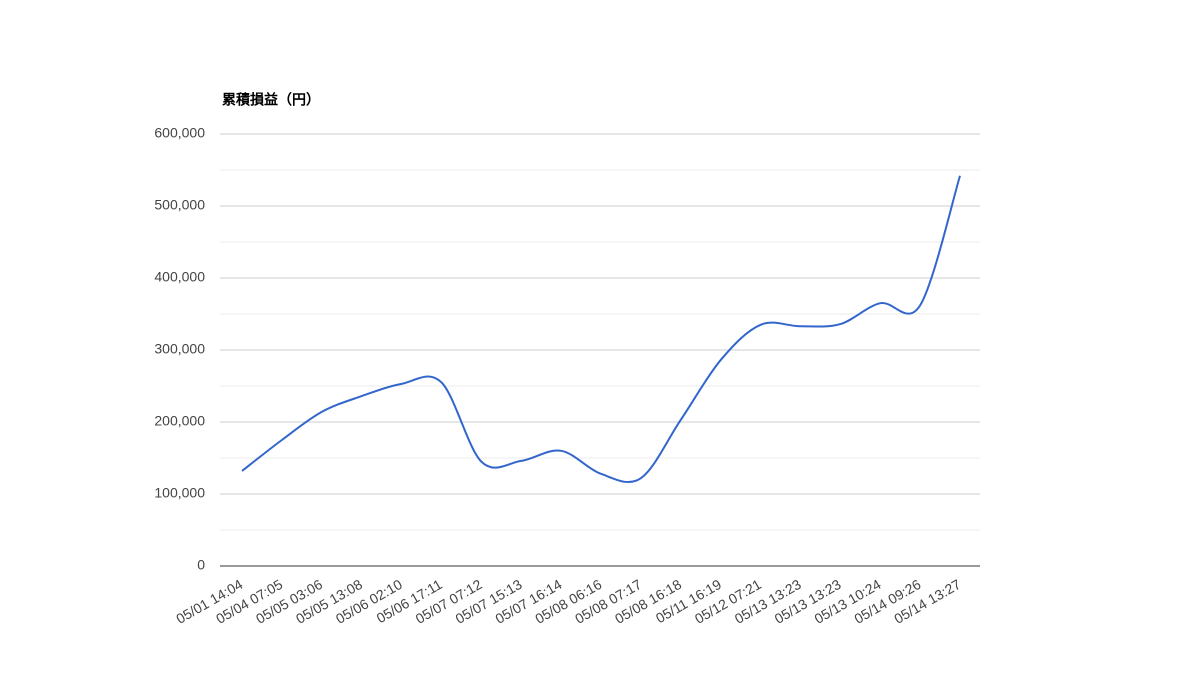  Describe the element at coordinates (179, 421) in the screenshot. I see `y-tick-label: 200,000` at that location.